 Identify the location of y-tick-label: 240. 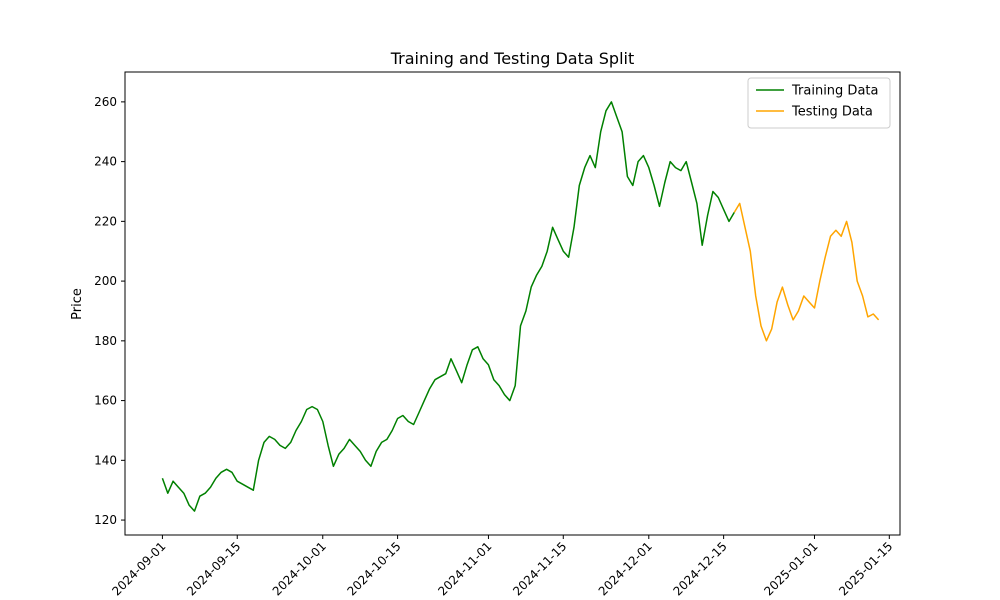
(105, 162).